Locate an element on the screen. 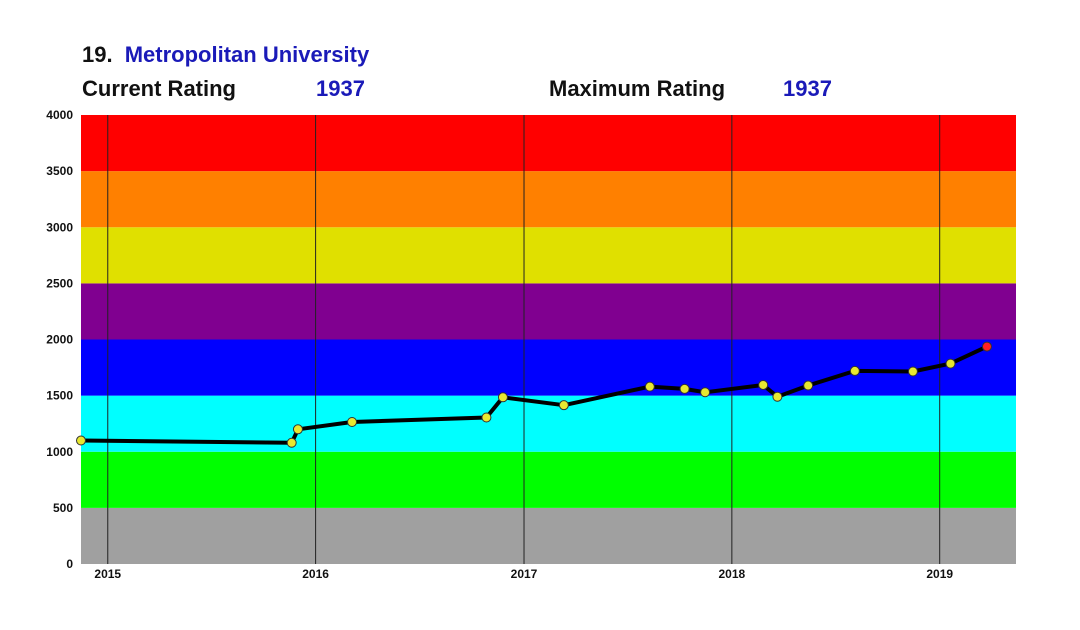 The height and width of the screenshot is (630, 1080). x-tick-label: 2015 is located at coordinates (107, 574).